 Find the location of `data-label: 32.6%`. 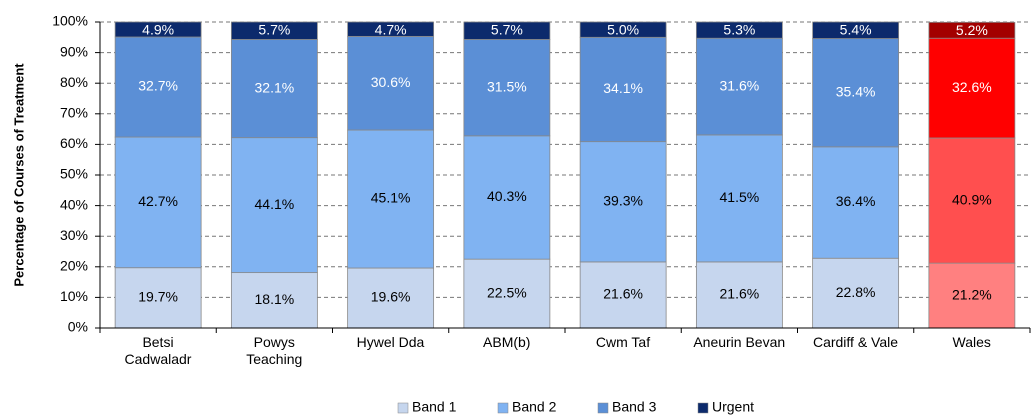

data-label: 32.6% is located at coordinates (972, 87).